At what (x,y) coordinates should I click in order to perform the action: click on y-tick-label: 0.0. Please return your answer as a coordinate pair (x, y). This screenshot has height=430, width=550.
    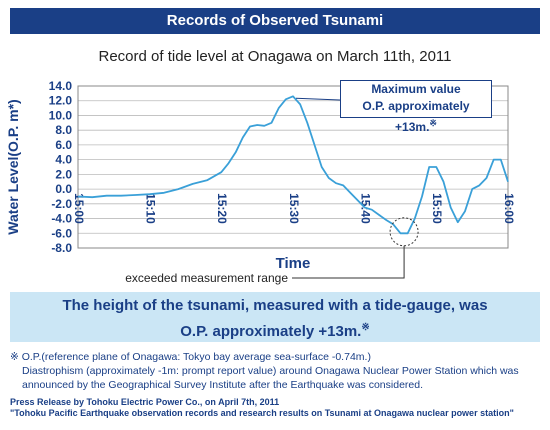
    Looking at the image, I should click on (63, 189).